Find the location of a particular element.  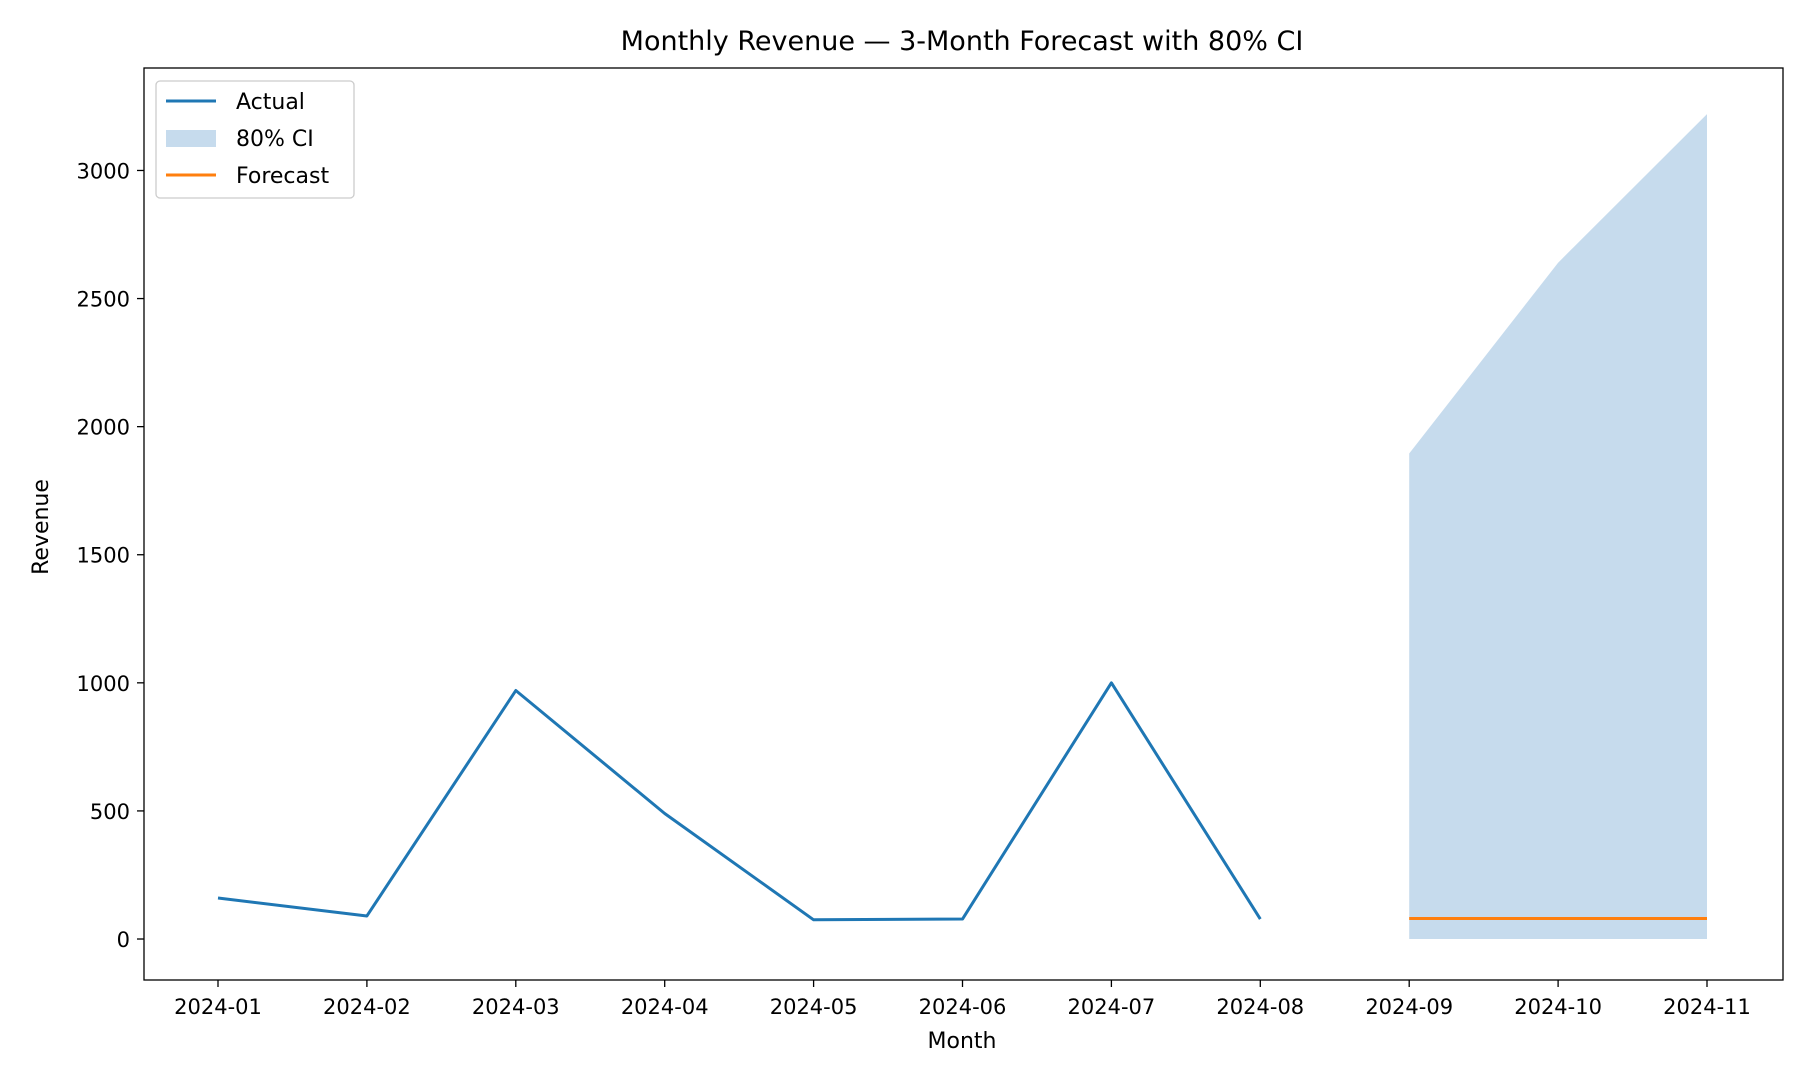

y-tick-label: 1500 is located at coordinates (103, 556).